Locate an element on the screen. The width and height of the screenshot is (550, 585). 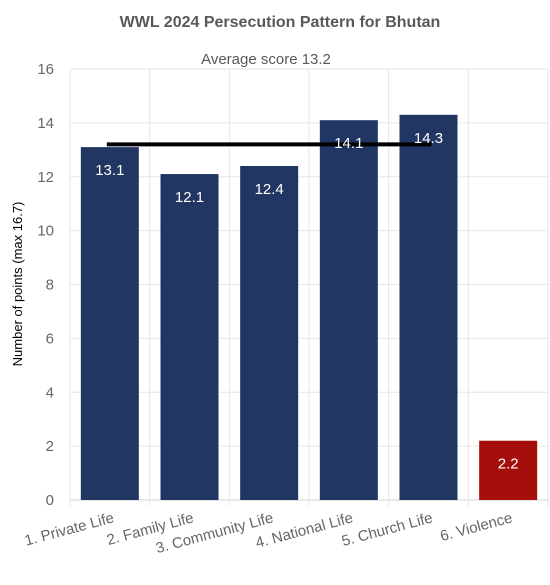
chart-subtitle: Average score 13.2 is located at coordinates (266, 59).